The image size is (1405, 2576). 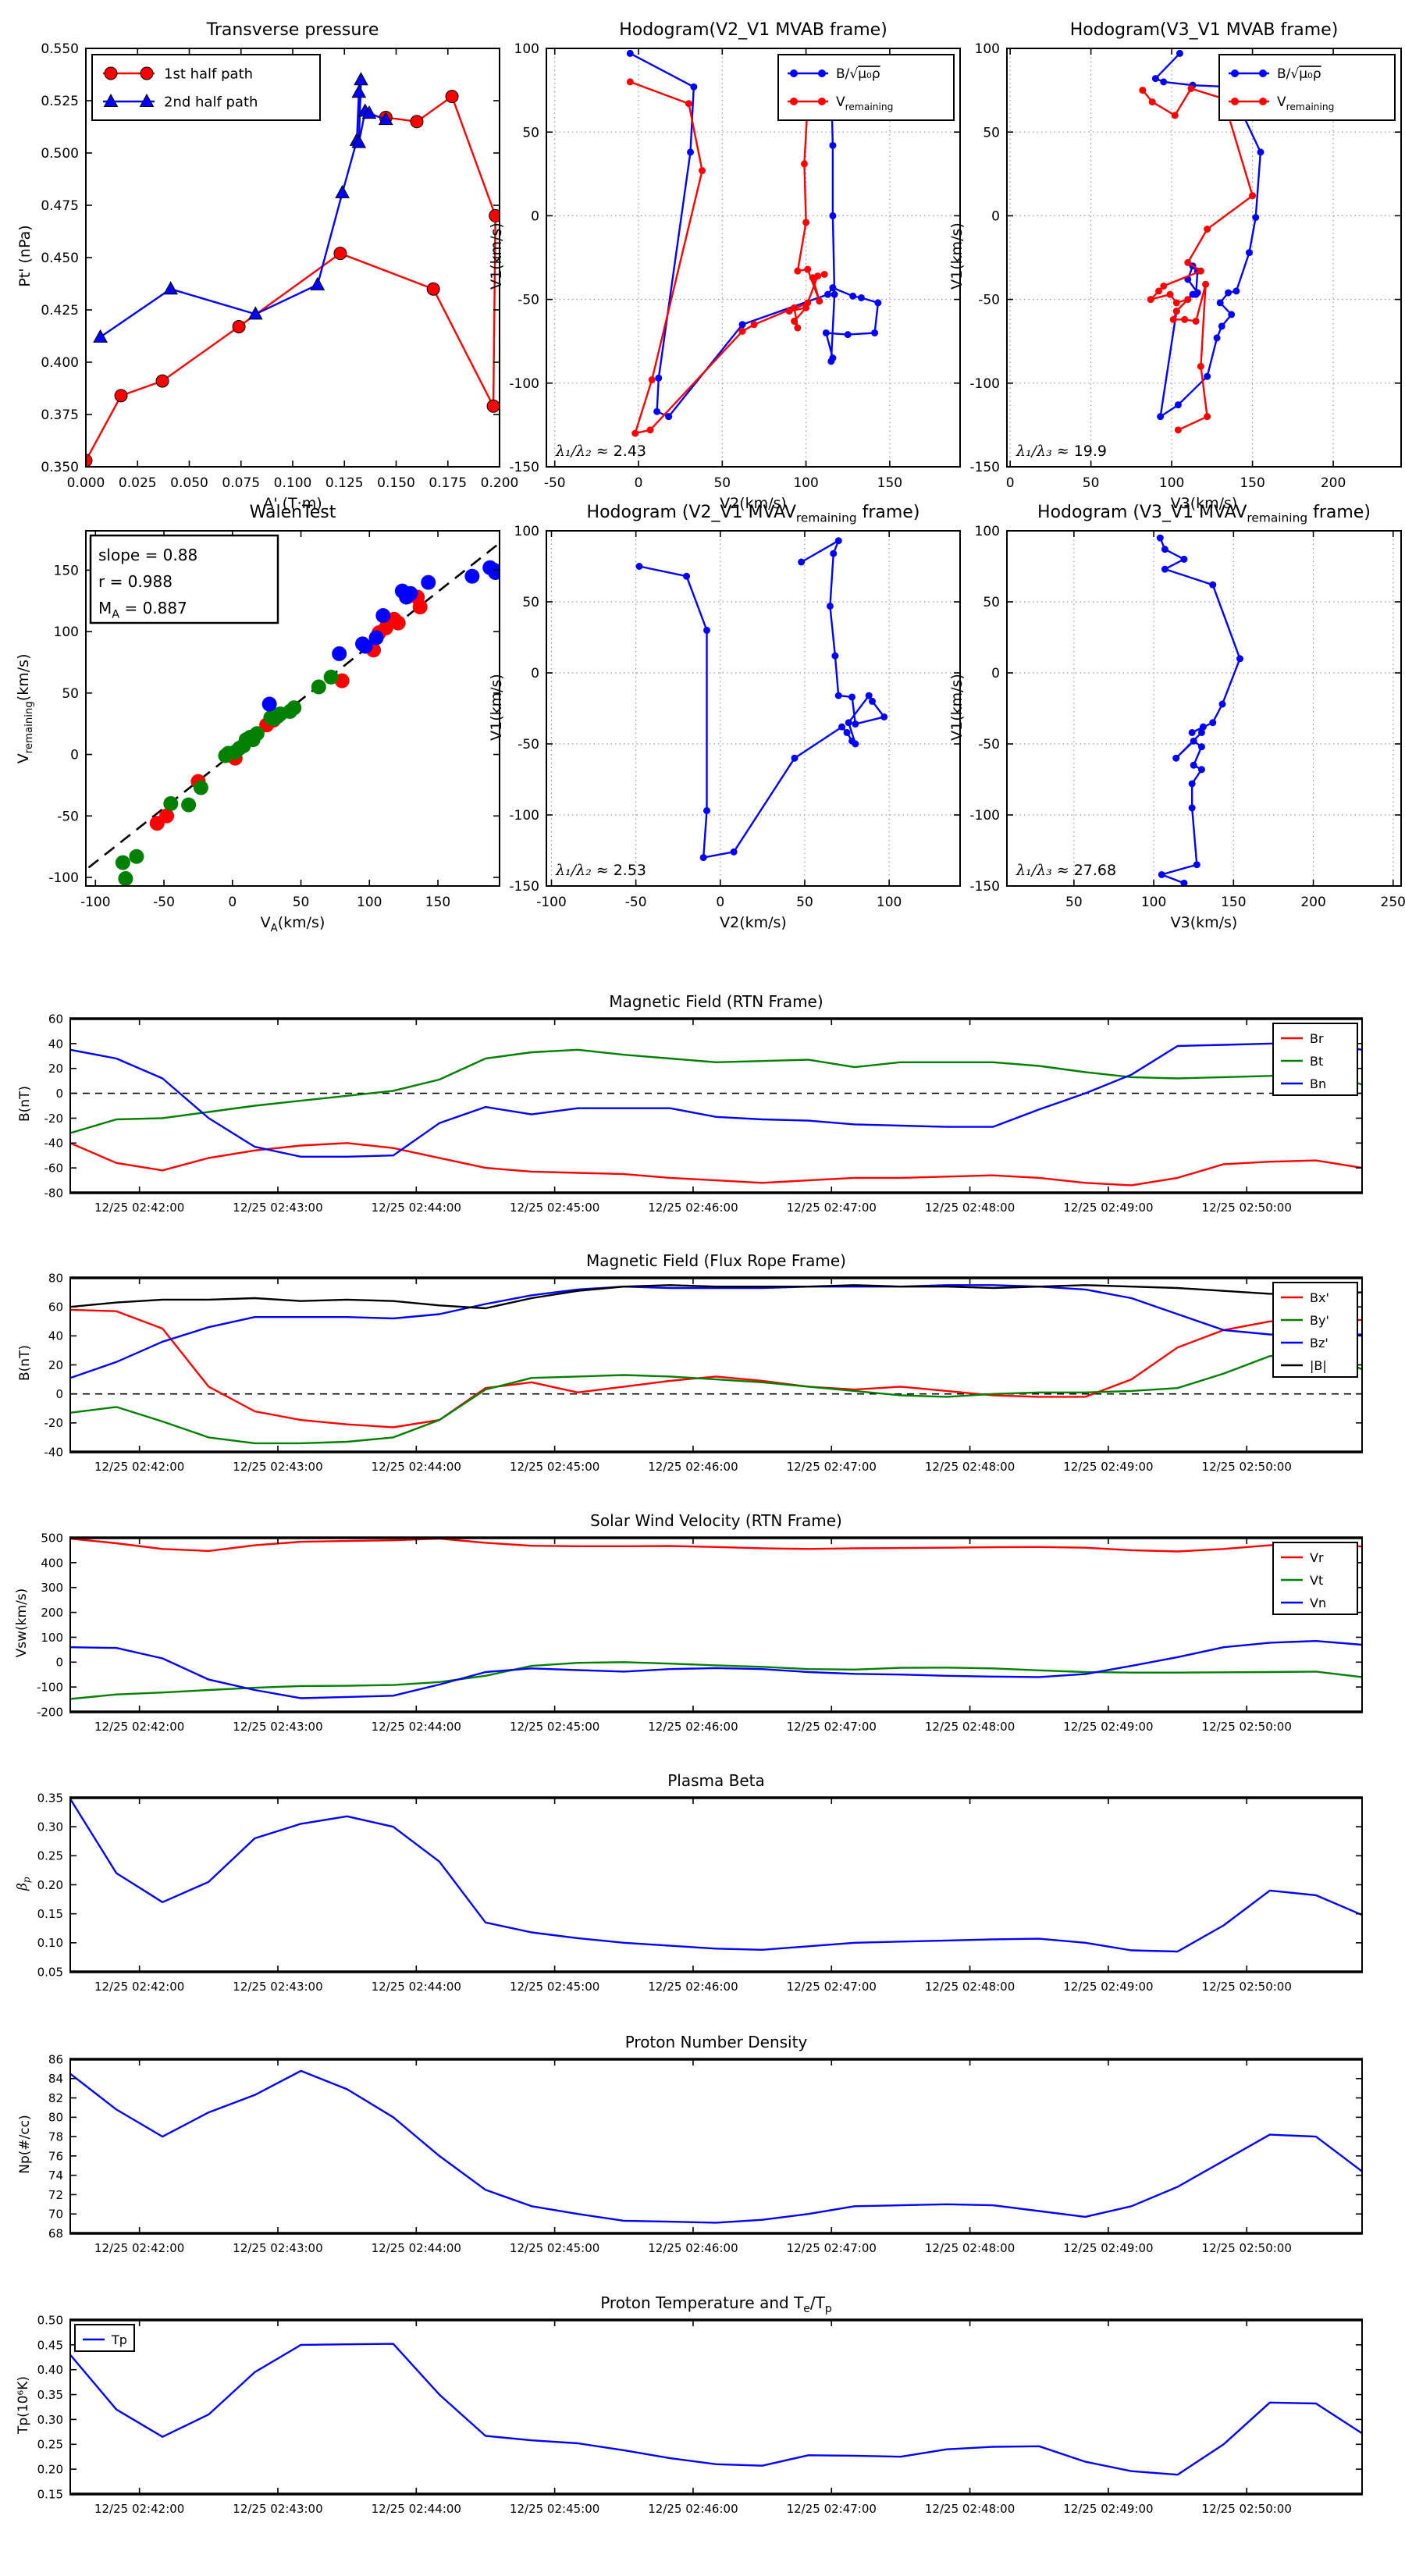 I want to click on svg-text: 0.50, so click(x=50, y=2320).